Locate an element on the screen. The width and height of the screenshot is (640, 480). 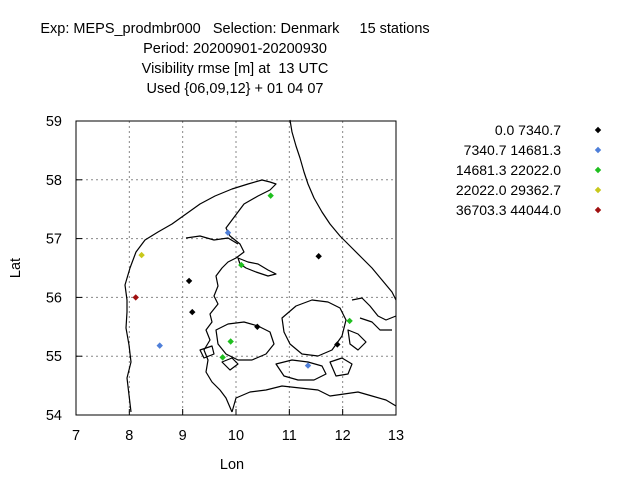
y-tick-label: 57 is located at coordinates (54, 240).